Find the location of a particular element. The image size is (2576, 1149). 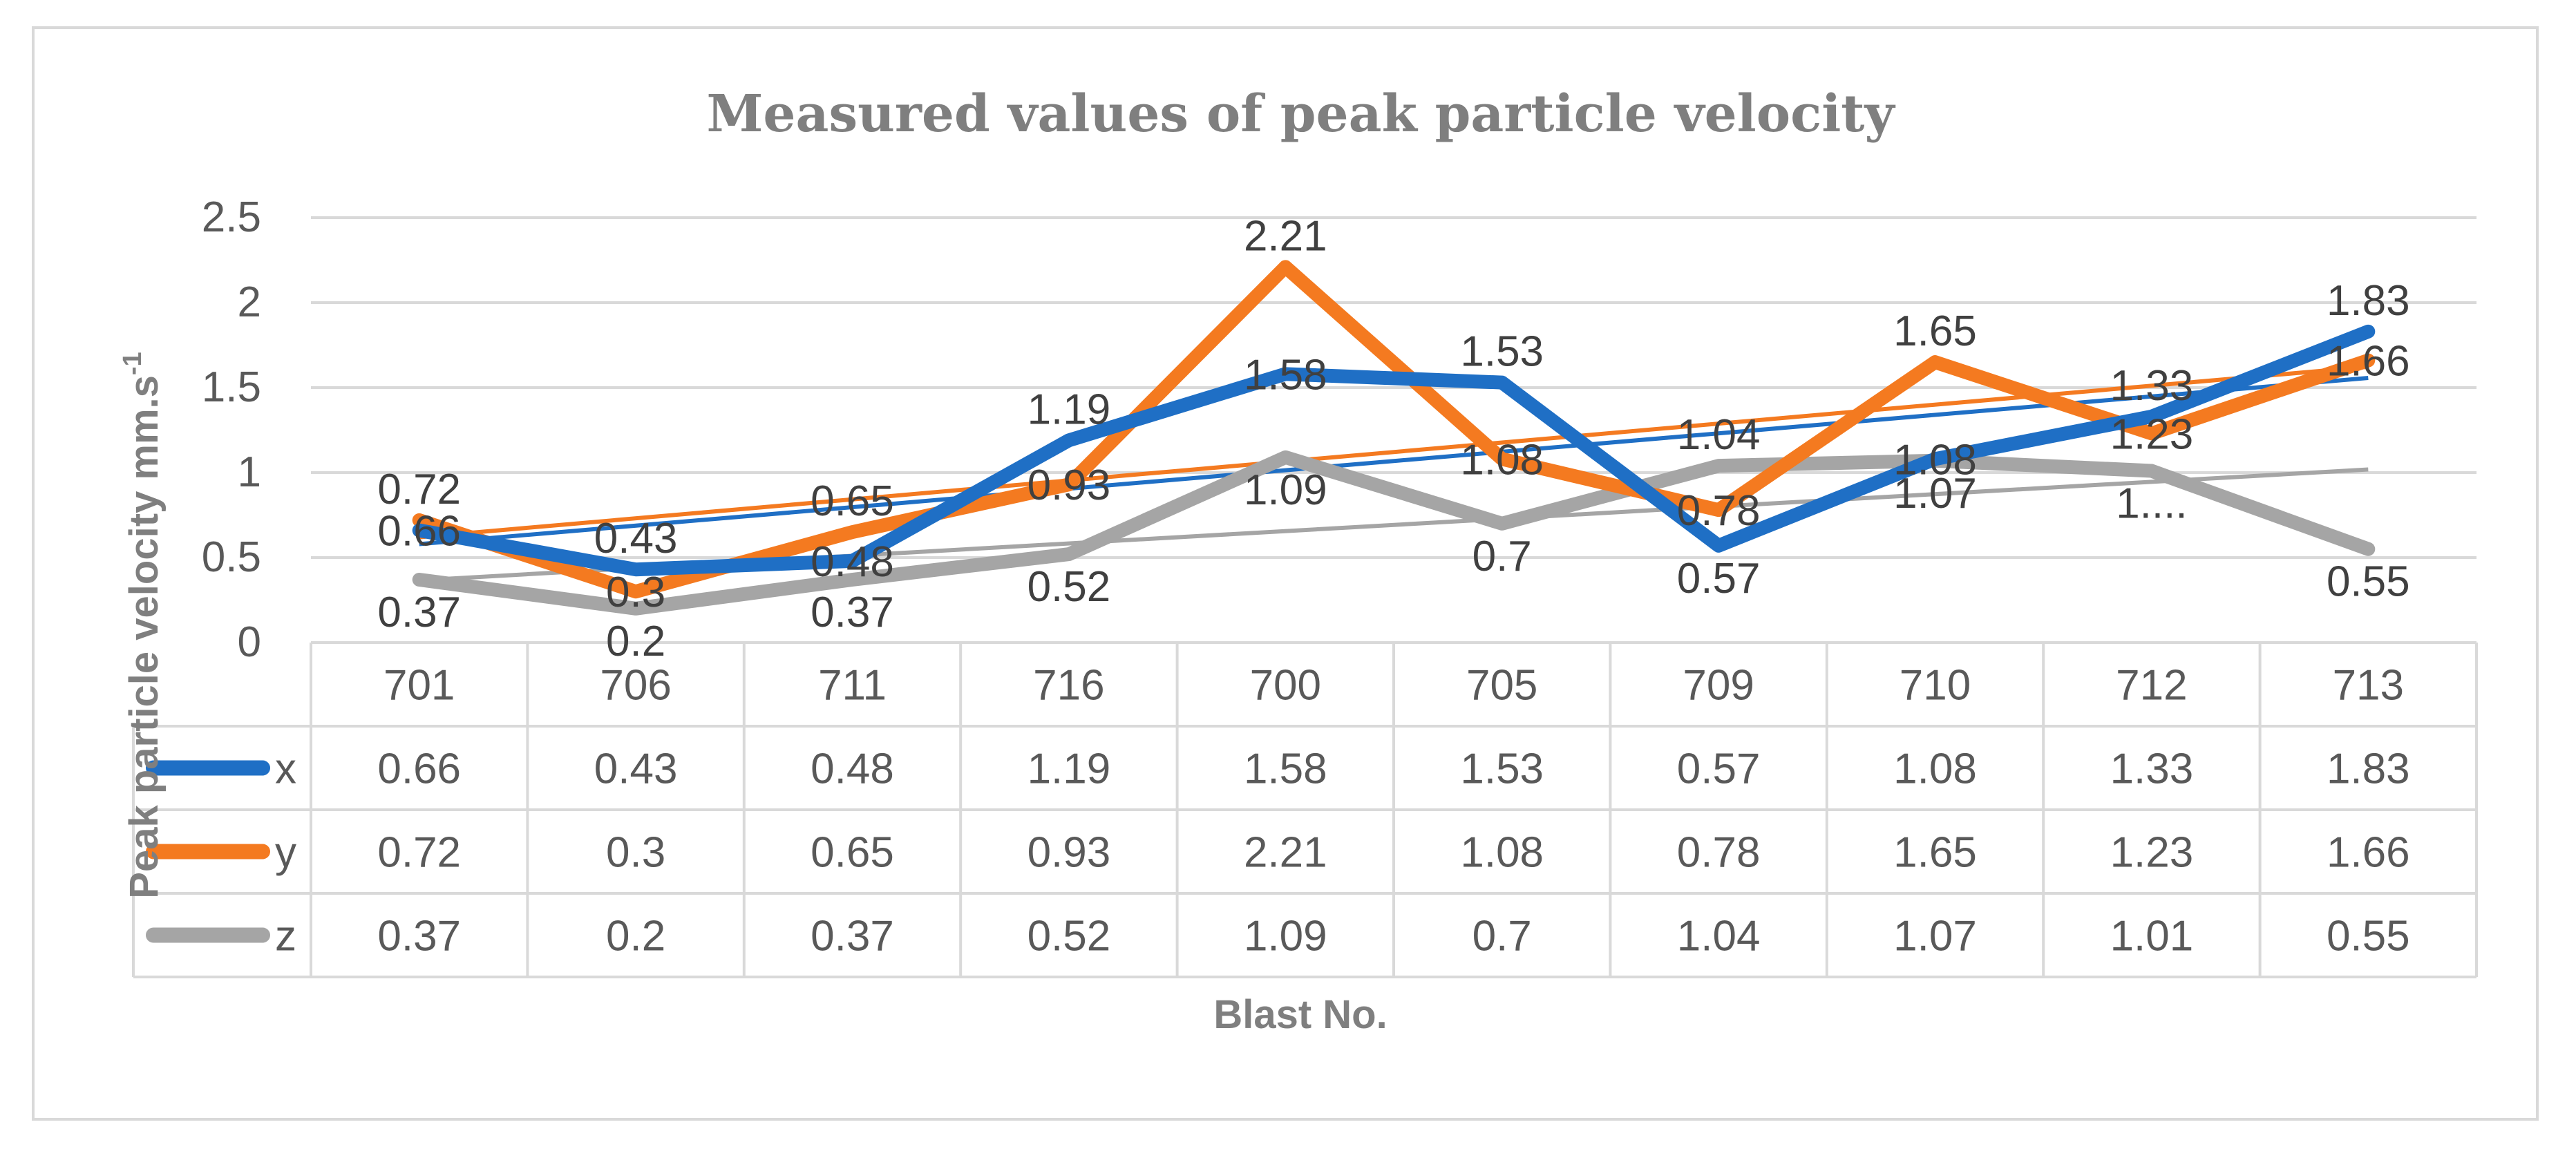

table-cell: 1.66 is located at coordinates (2368, 853).